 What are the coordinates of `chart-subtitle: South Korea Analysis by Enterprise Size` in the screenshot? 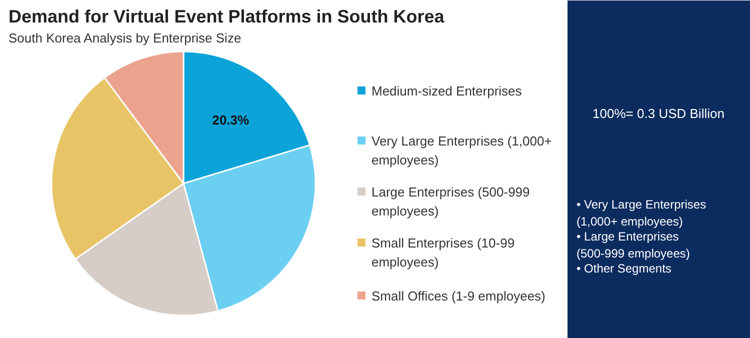 It's located at (125, 38).